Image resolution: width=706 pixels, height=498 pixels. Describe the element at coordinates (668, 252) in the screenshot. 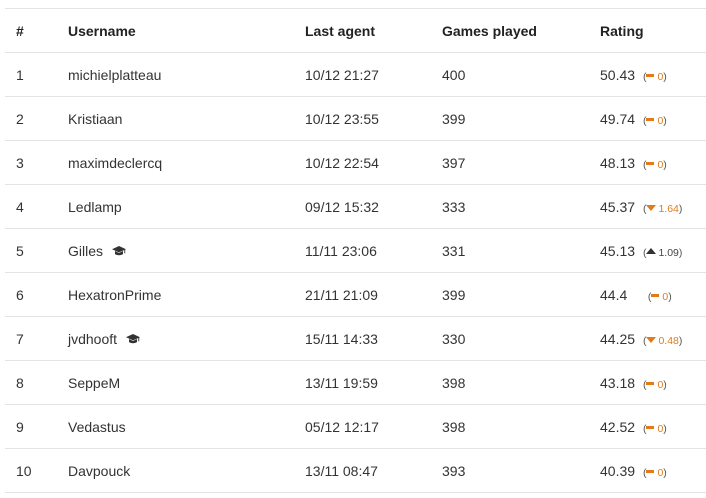

I see `delta-value: 1.09` at that location.